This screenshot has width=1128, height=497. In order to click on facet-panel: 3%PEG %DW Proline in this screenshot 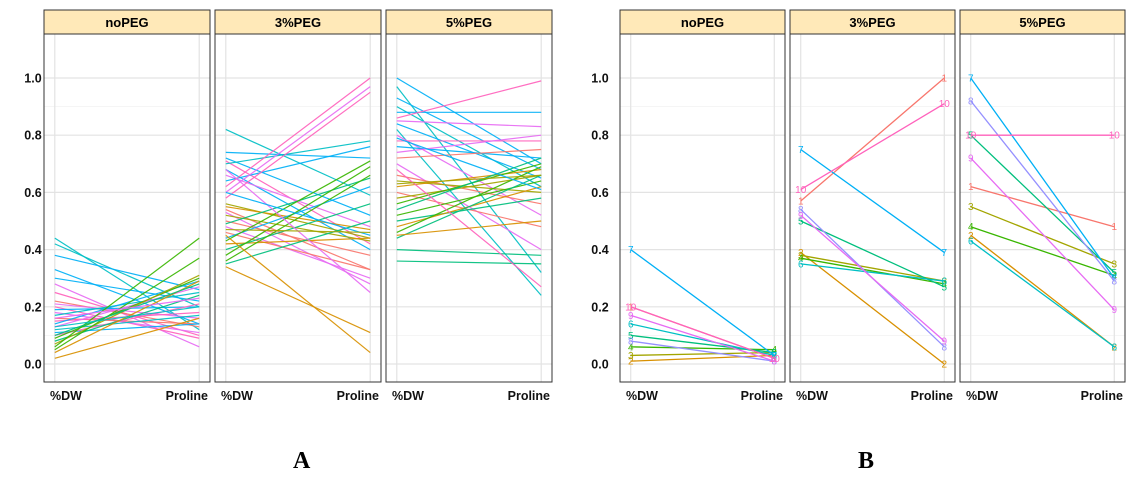, I will do `click(298, 206)`.